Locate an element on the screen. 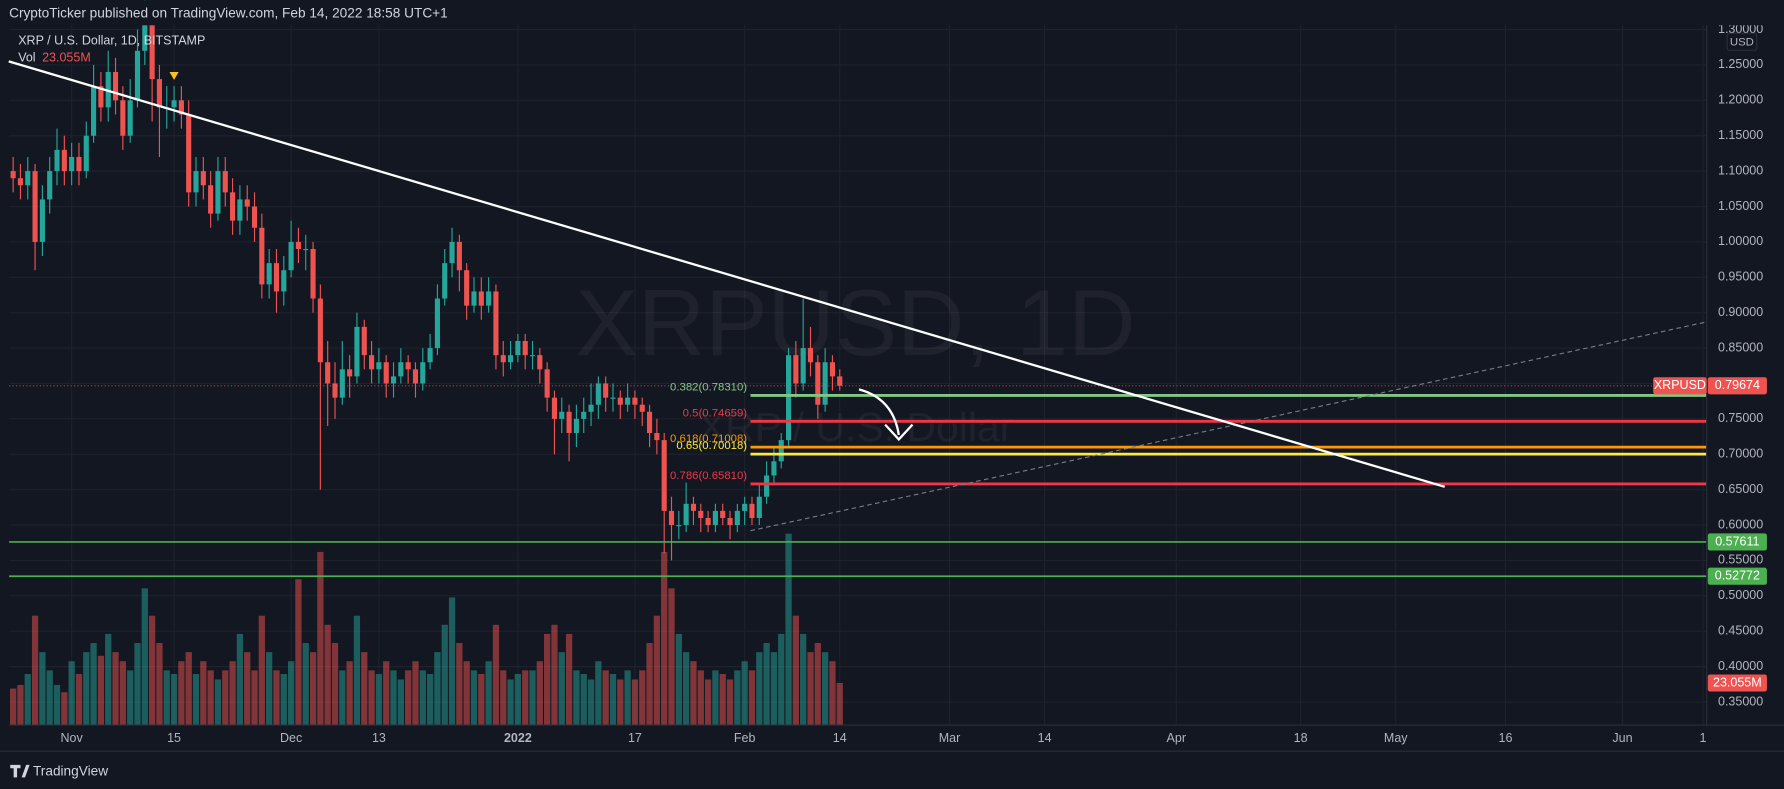 The height and width of the screenshot is (789, 1784). footer-bar is located at coordinates (892, 770).